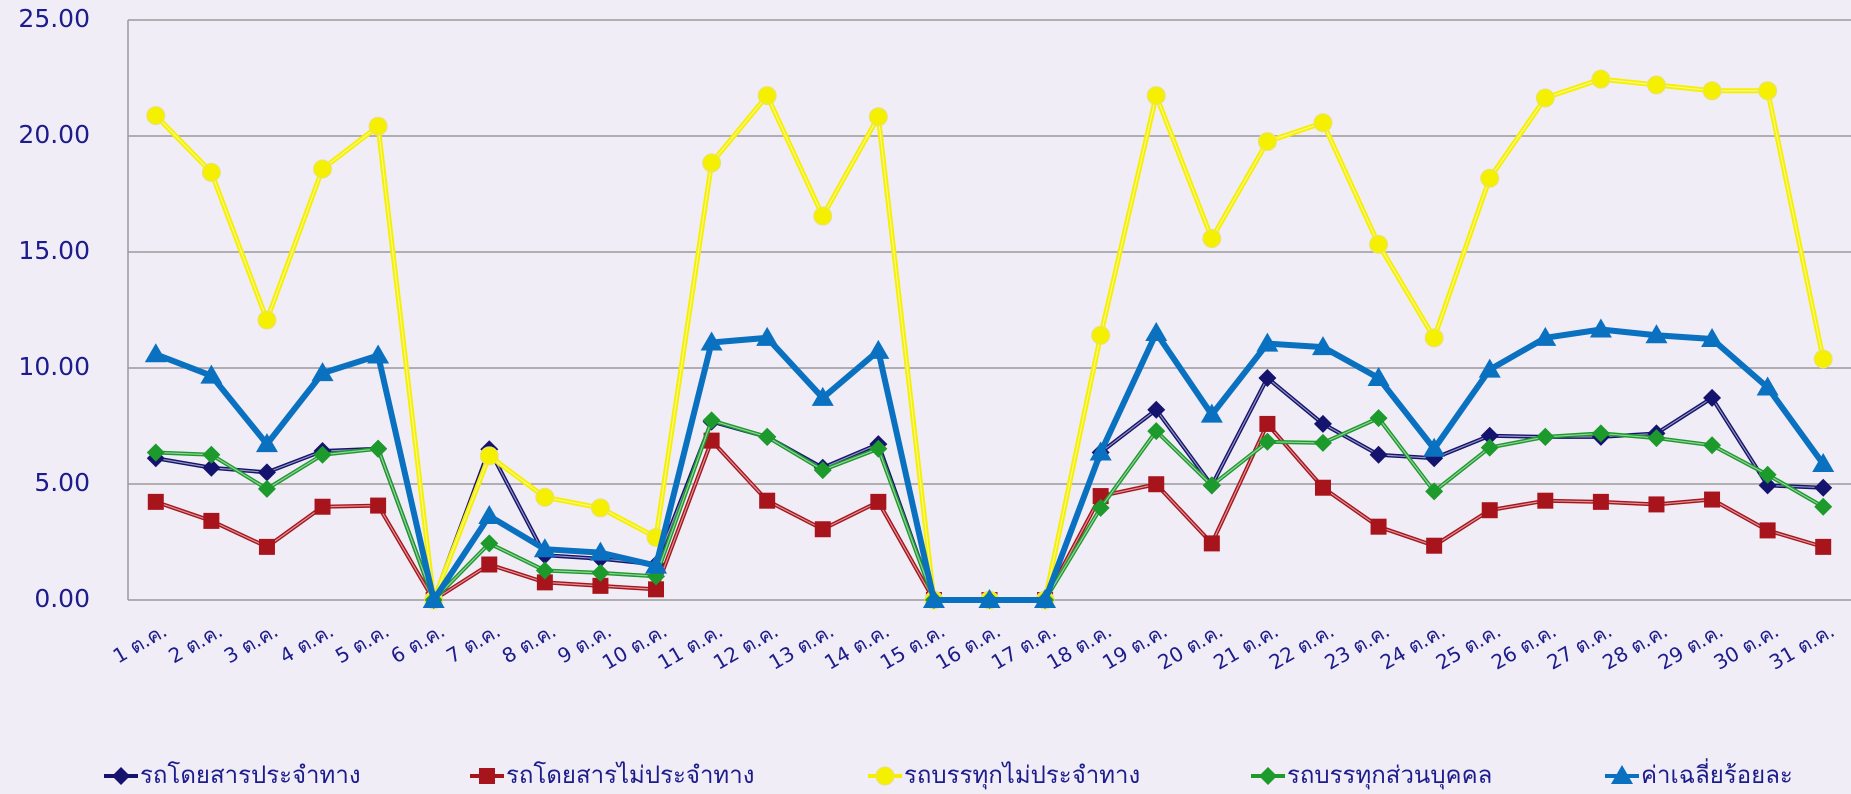  Describe the element at coordinates (62, 482) in the screenshot. I see `y-tick-label: 5.00` at that location.